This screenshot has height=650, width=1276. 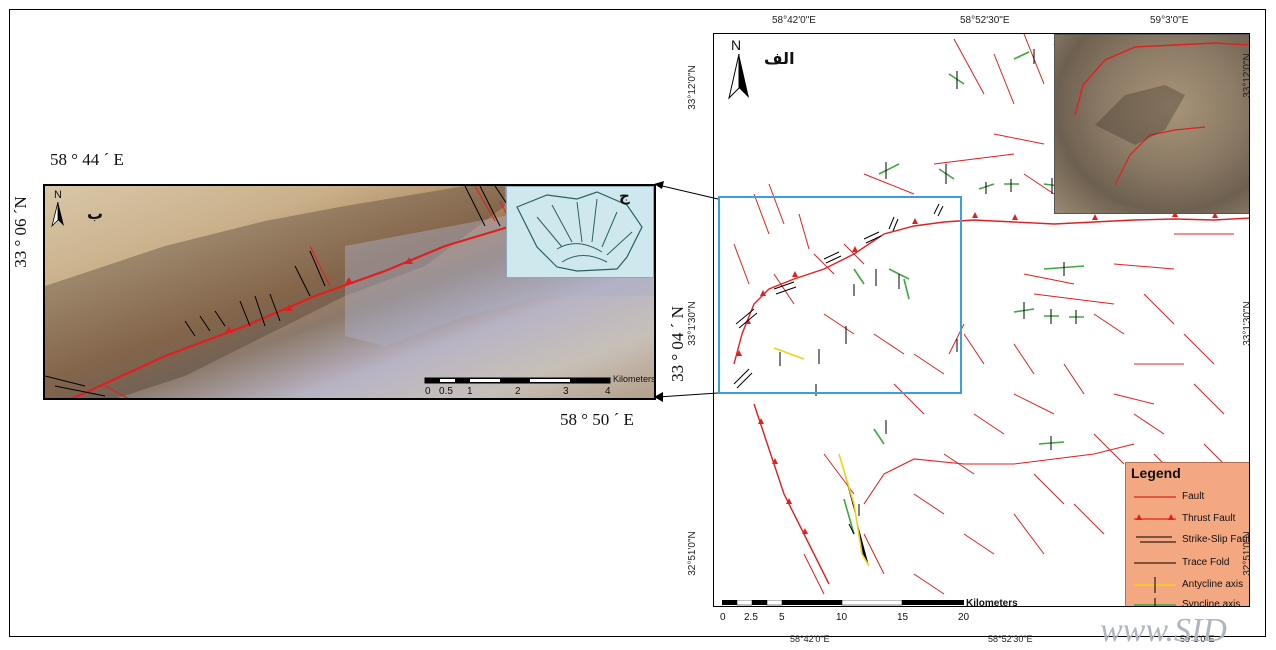 What do you see at coordinates (87, 159) in the screenshot?
I see `inset-b-lon-top: 58 ° 44 ´ E` at bounding box center [87, 159].